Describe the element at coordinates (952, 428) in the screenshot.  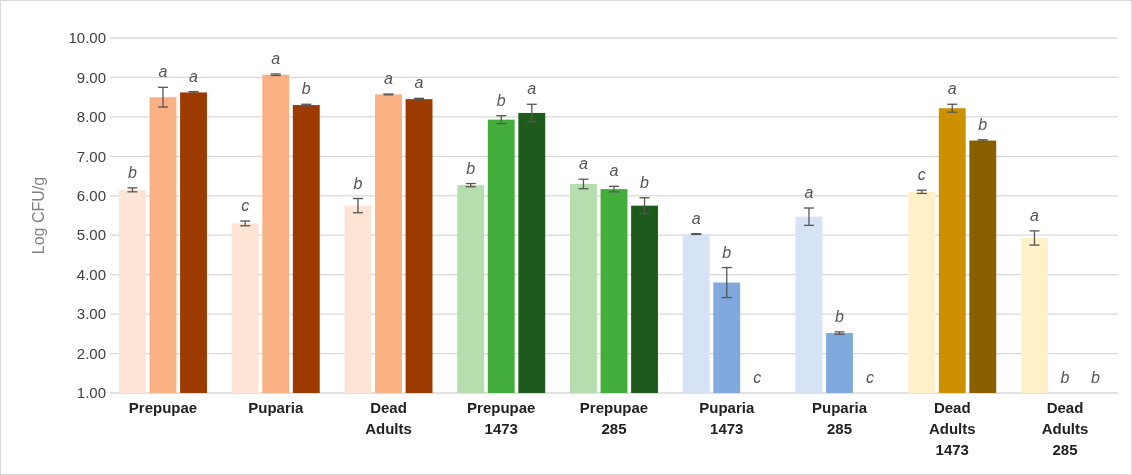
I see `x-tick-label: Dead Adults 1473` at that location.